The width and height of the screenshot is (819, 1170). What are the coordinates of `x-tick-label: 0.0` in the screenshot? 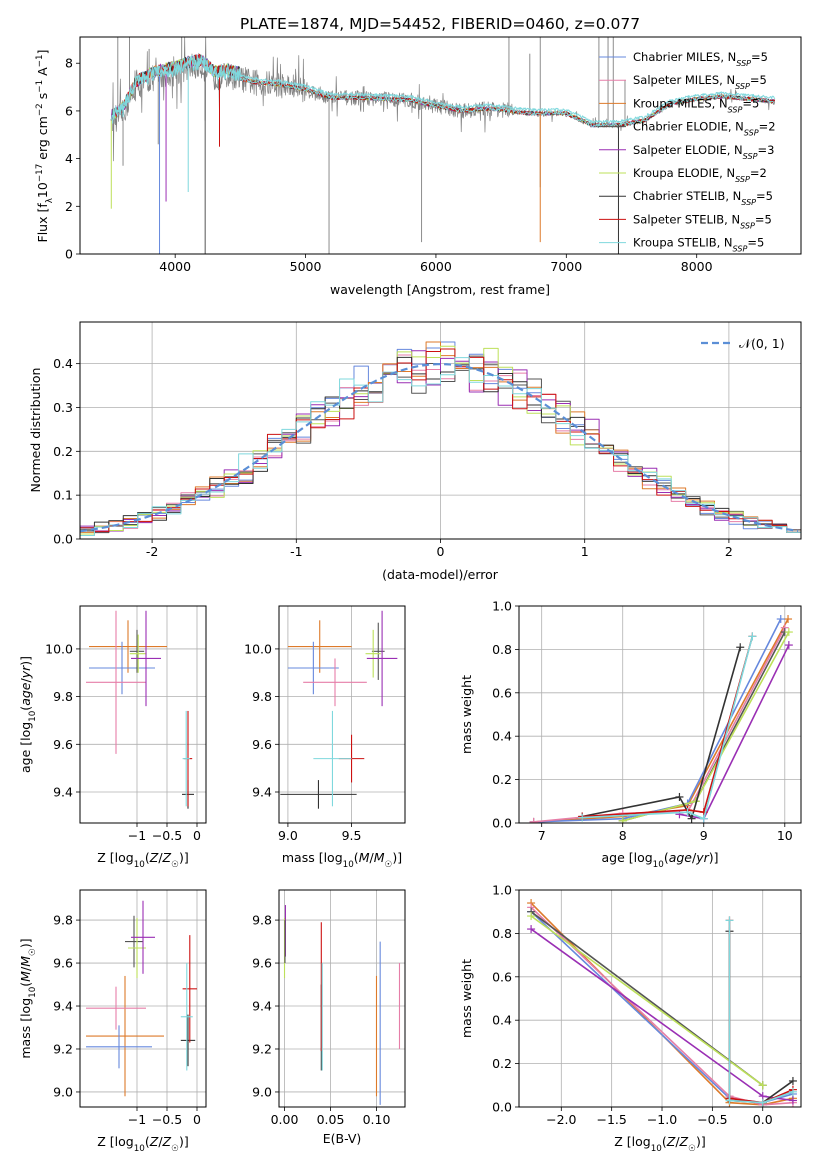 It's located at (763, 1119).